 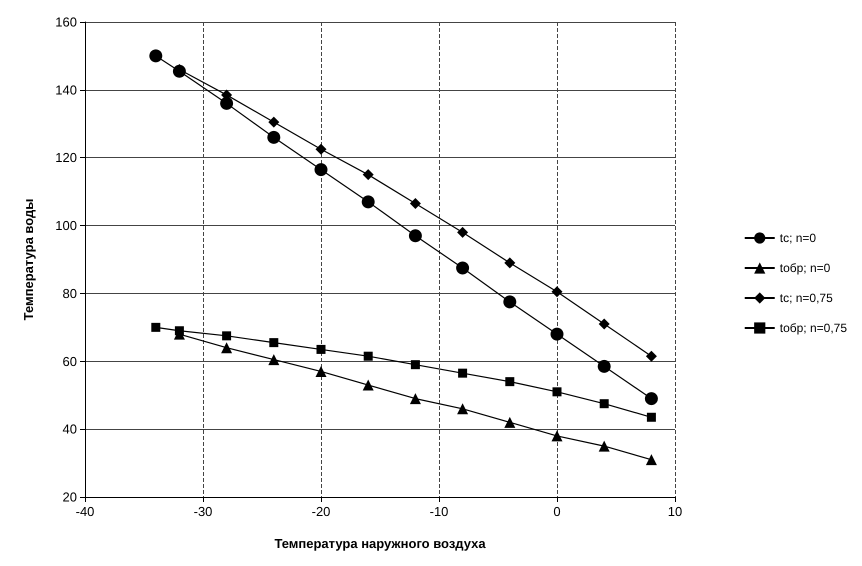 I want to click on legend-label: tc; n=0,75, so click(x=807, y=298).